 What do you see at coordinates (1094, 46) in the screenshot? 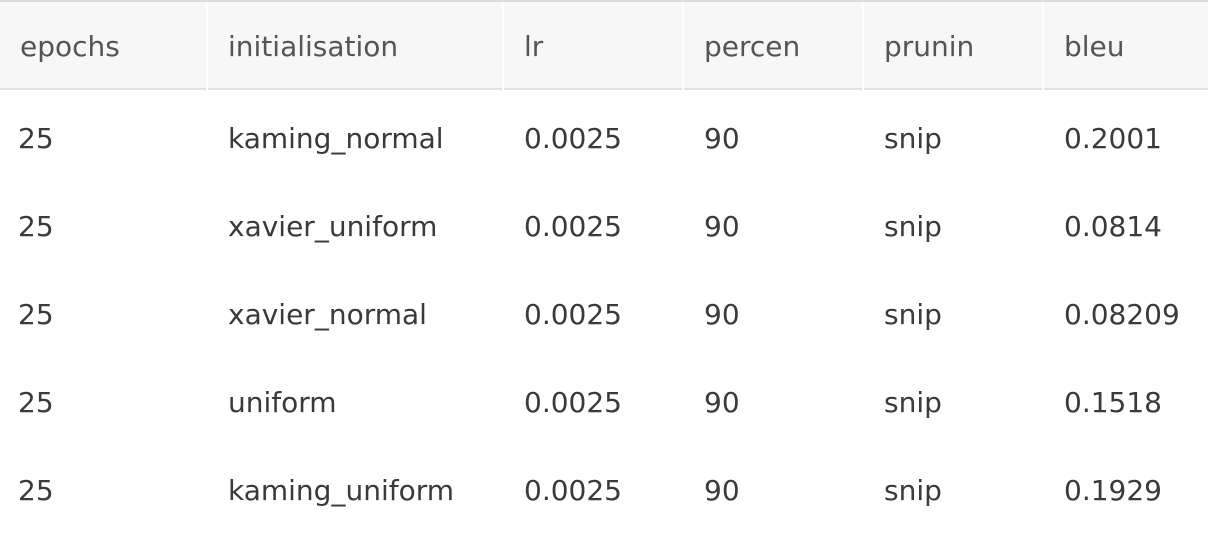
I see `column-header-bleu: bleu` at bounding box center [1094, 46].